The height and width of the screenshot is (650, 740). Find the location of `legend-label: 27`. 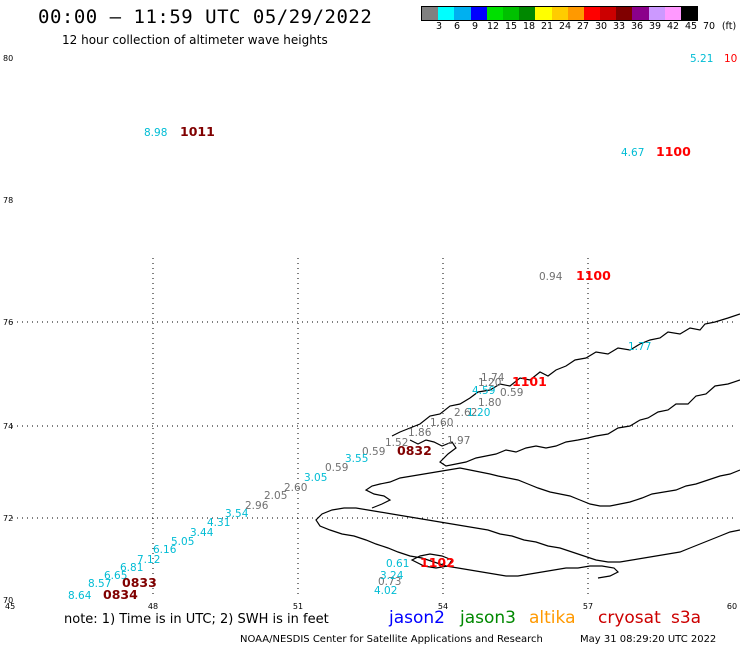

legend-label: 27 is located at coordinates (583, 26).